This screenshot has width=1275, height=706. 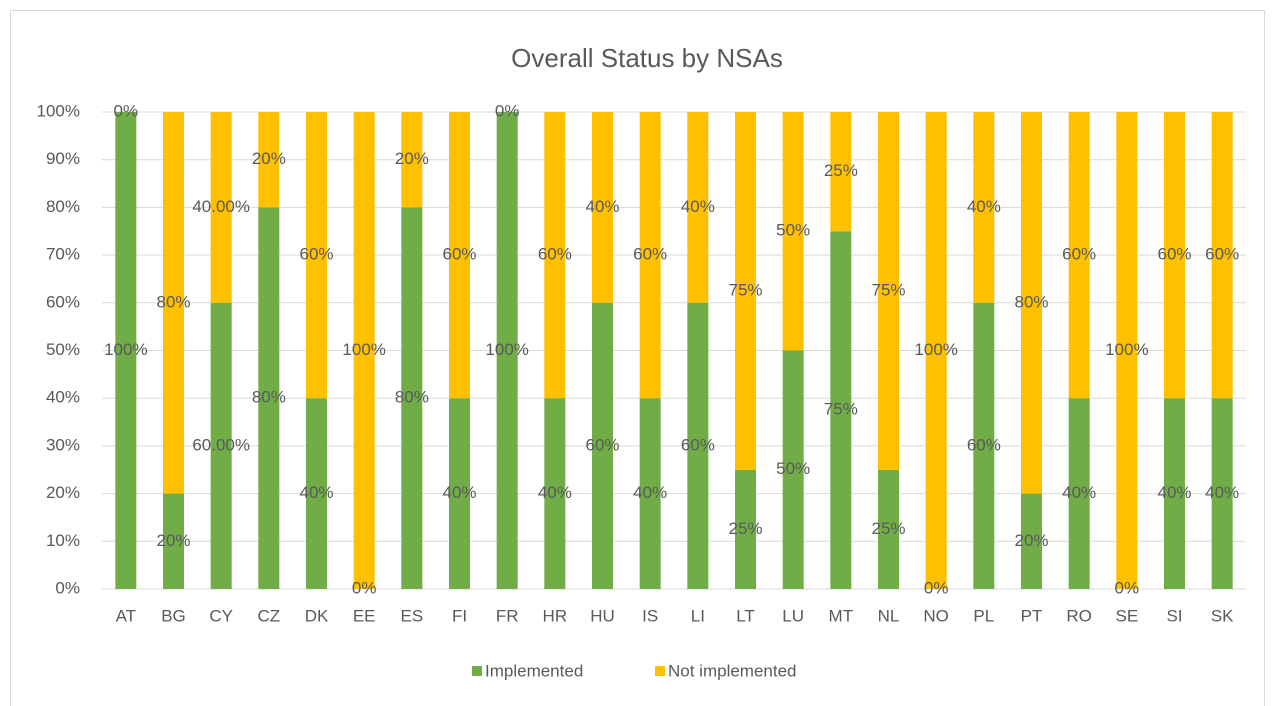 I want to click on x-tick-label: CZ, so click(x=268, y=615).